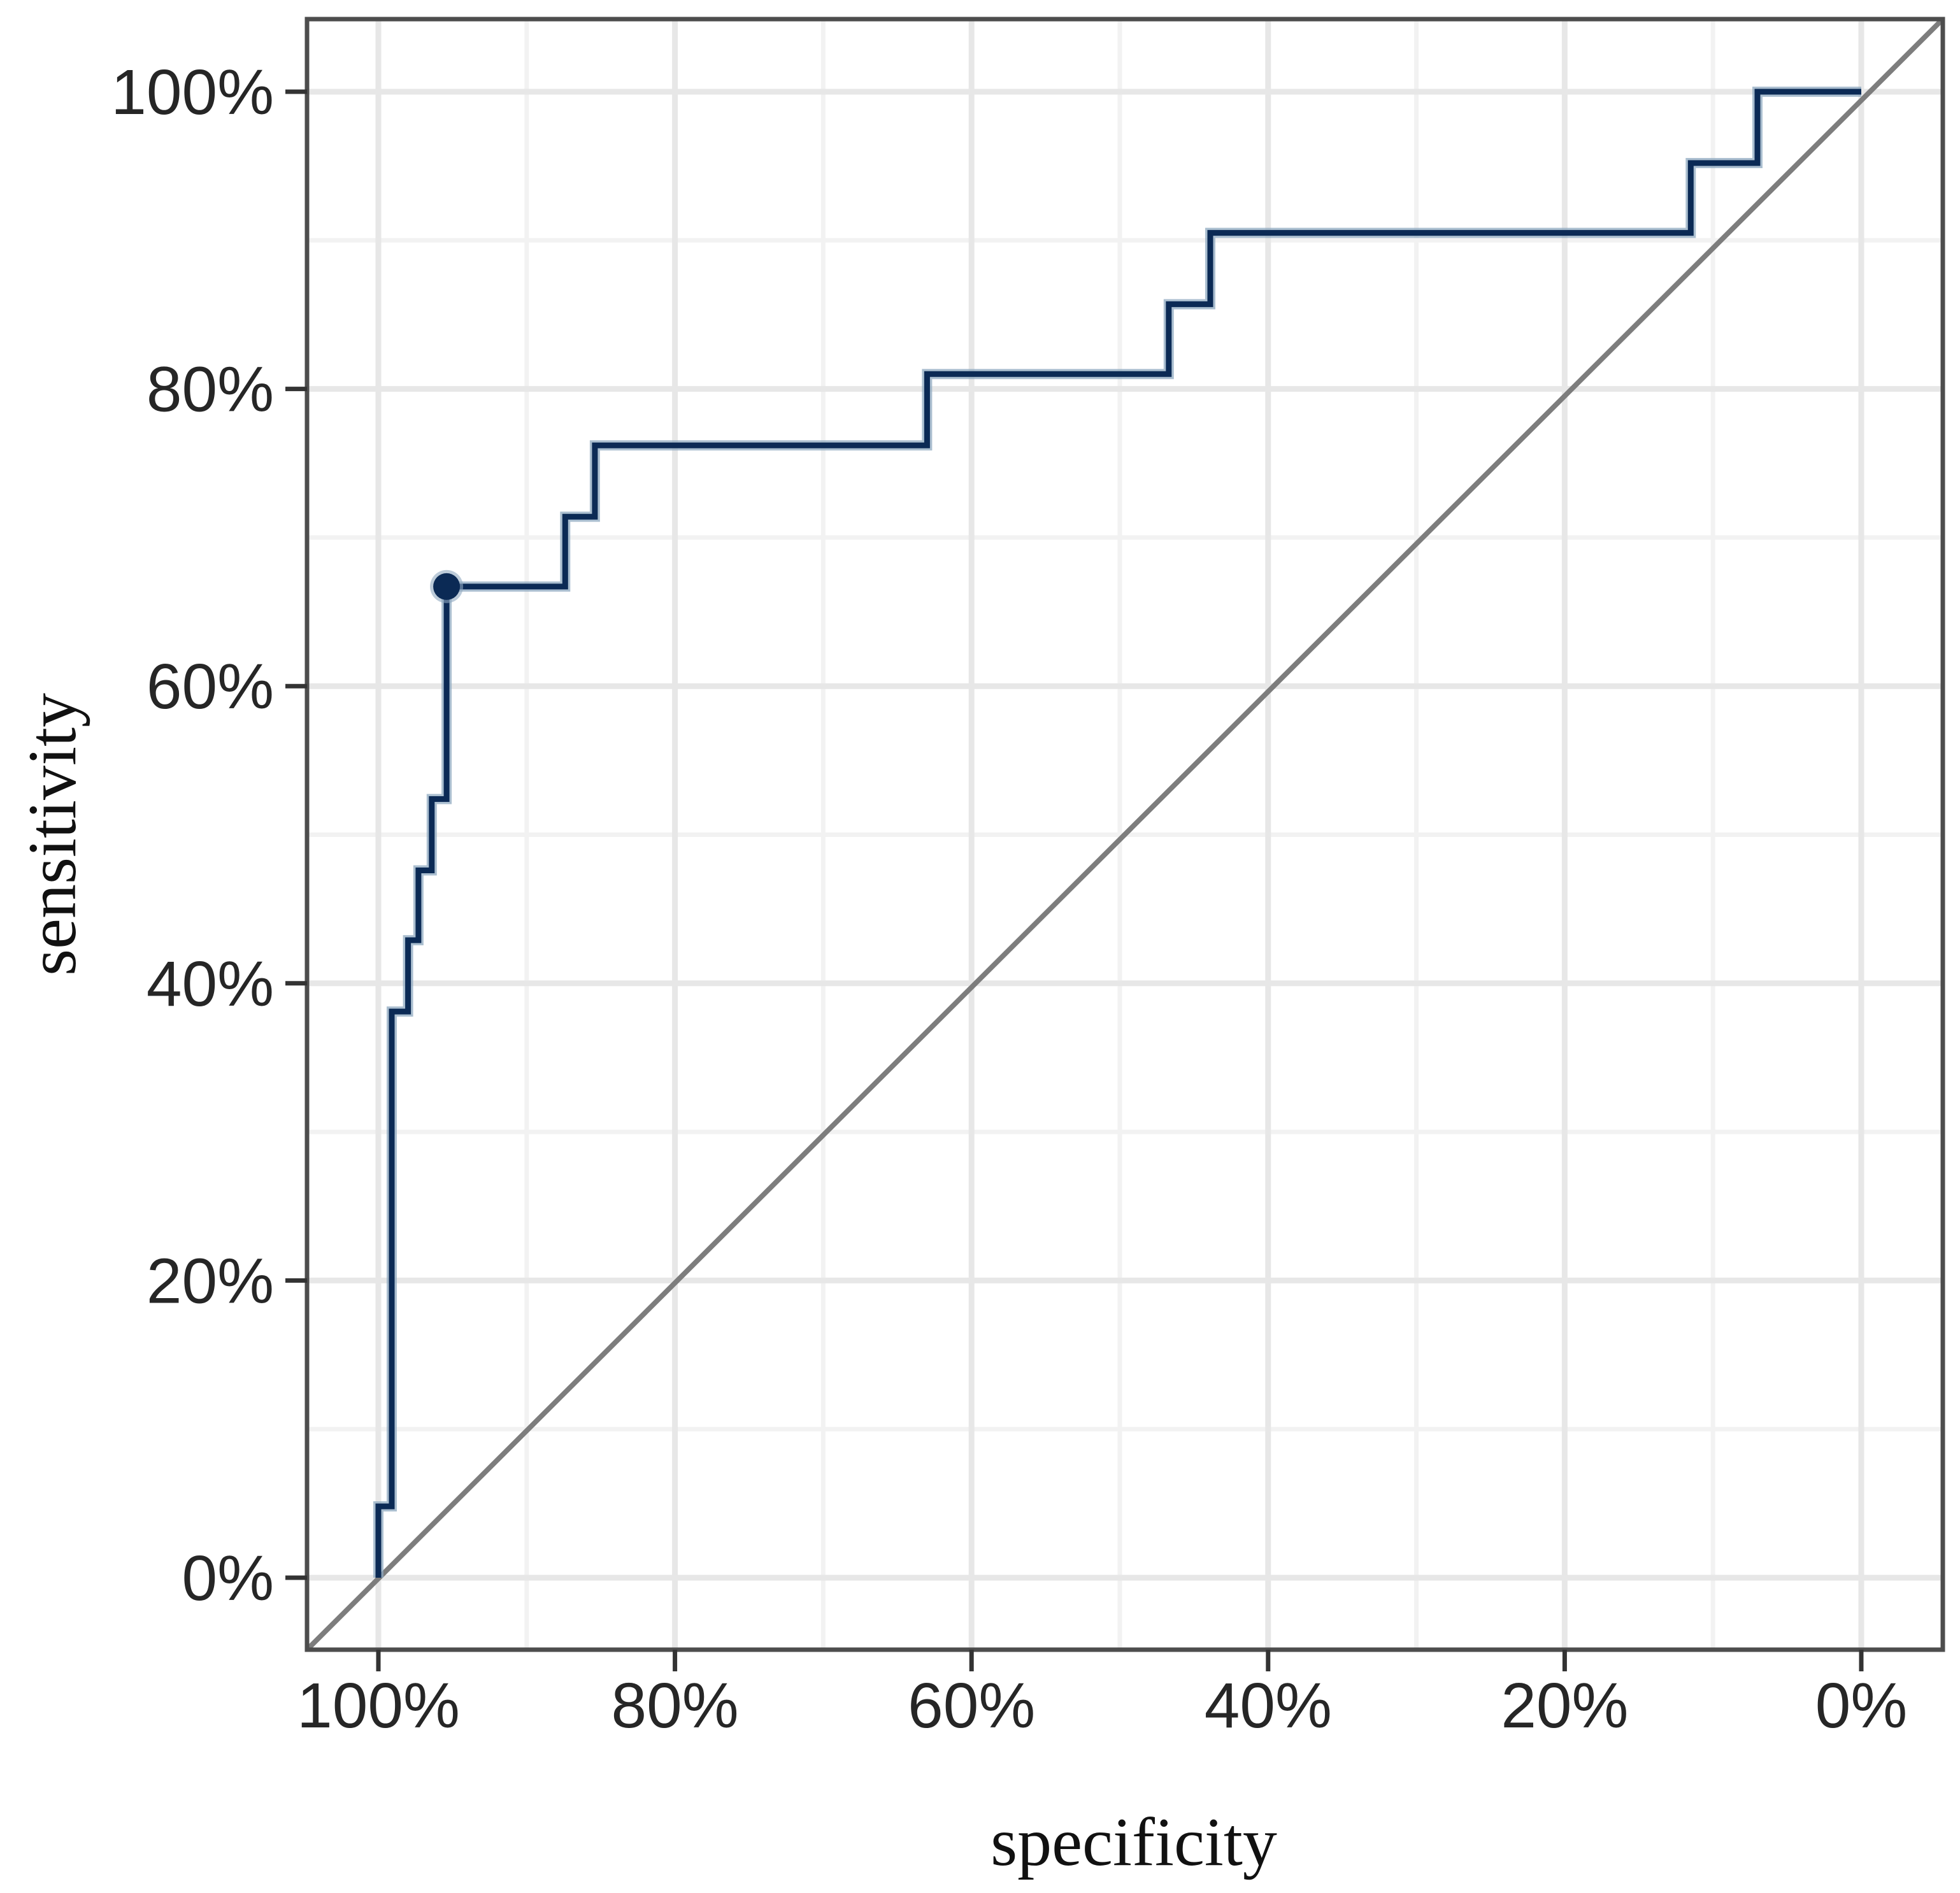 This screenshot has height=1893, width=1960. Describe the element at coordinates (378, 1705) in the screenshot. I see `x-tick-label-100: 100%` at that location.